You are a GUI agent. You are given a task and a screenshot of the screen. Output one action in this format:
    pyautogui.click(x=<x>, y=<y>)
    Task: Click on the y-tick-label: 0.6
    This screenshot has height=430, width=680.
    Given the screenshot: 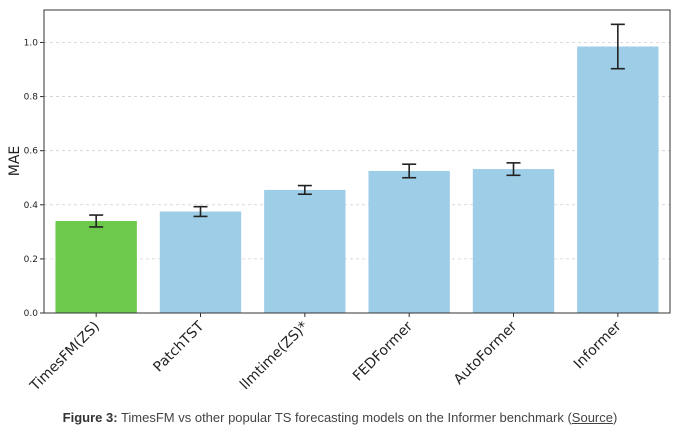 What is the action you would take?
    pyautogui.click(x=31, y=152)
    